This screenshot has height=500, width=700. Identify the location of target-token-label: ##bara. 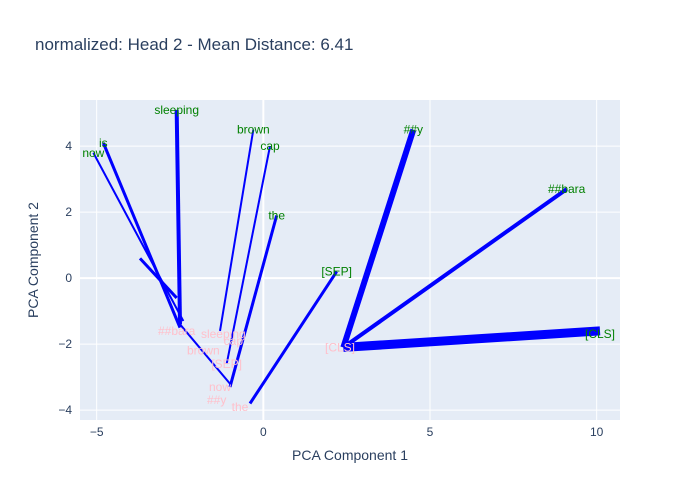
(177, 331).